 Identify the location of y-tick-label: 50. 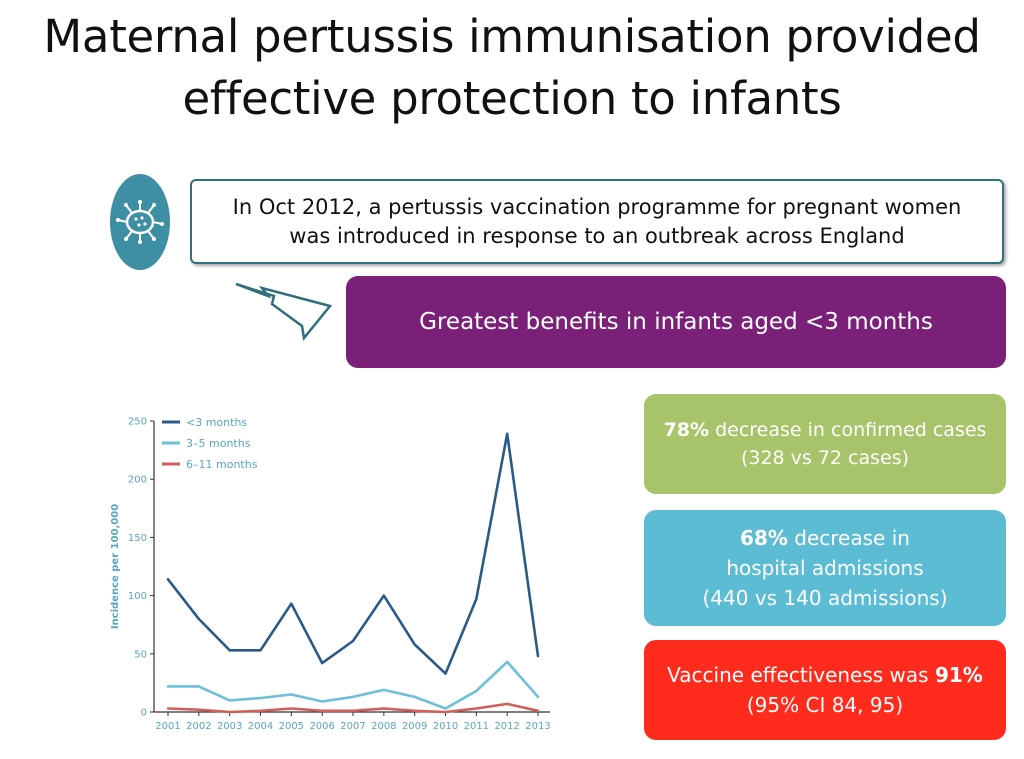
(140, 654).